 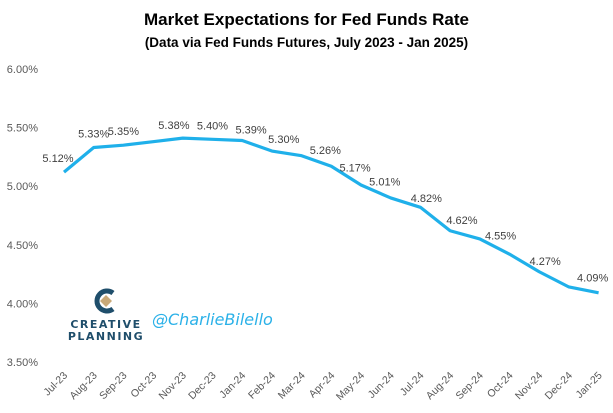 I want to click on y-tick-label: 4.00%, so click(x=22, y=304).